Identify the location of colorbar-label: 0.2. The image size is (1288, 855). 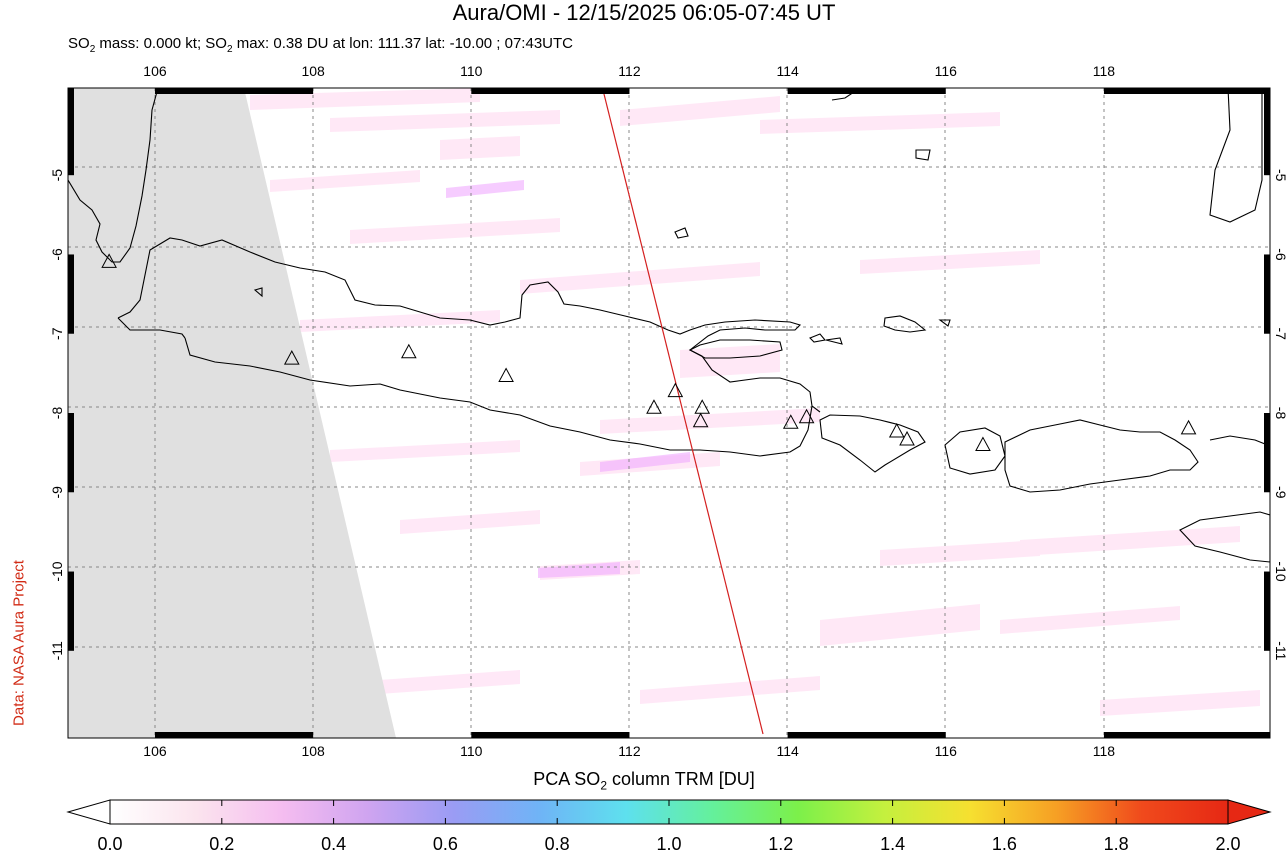
(222, 844).